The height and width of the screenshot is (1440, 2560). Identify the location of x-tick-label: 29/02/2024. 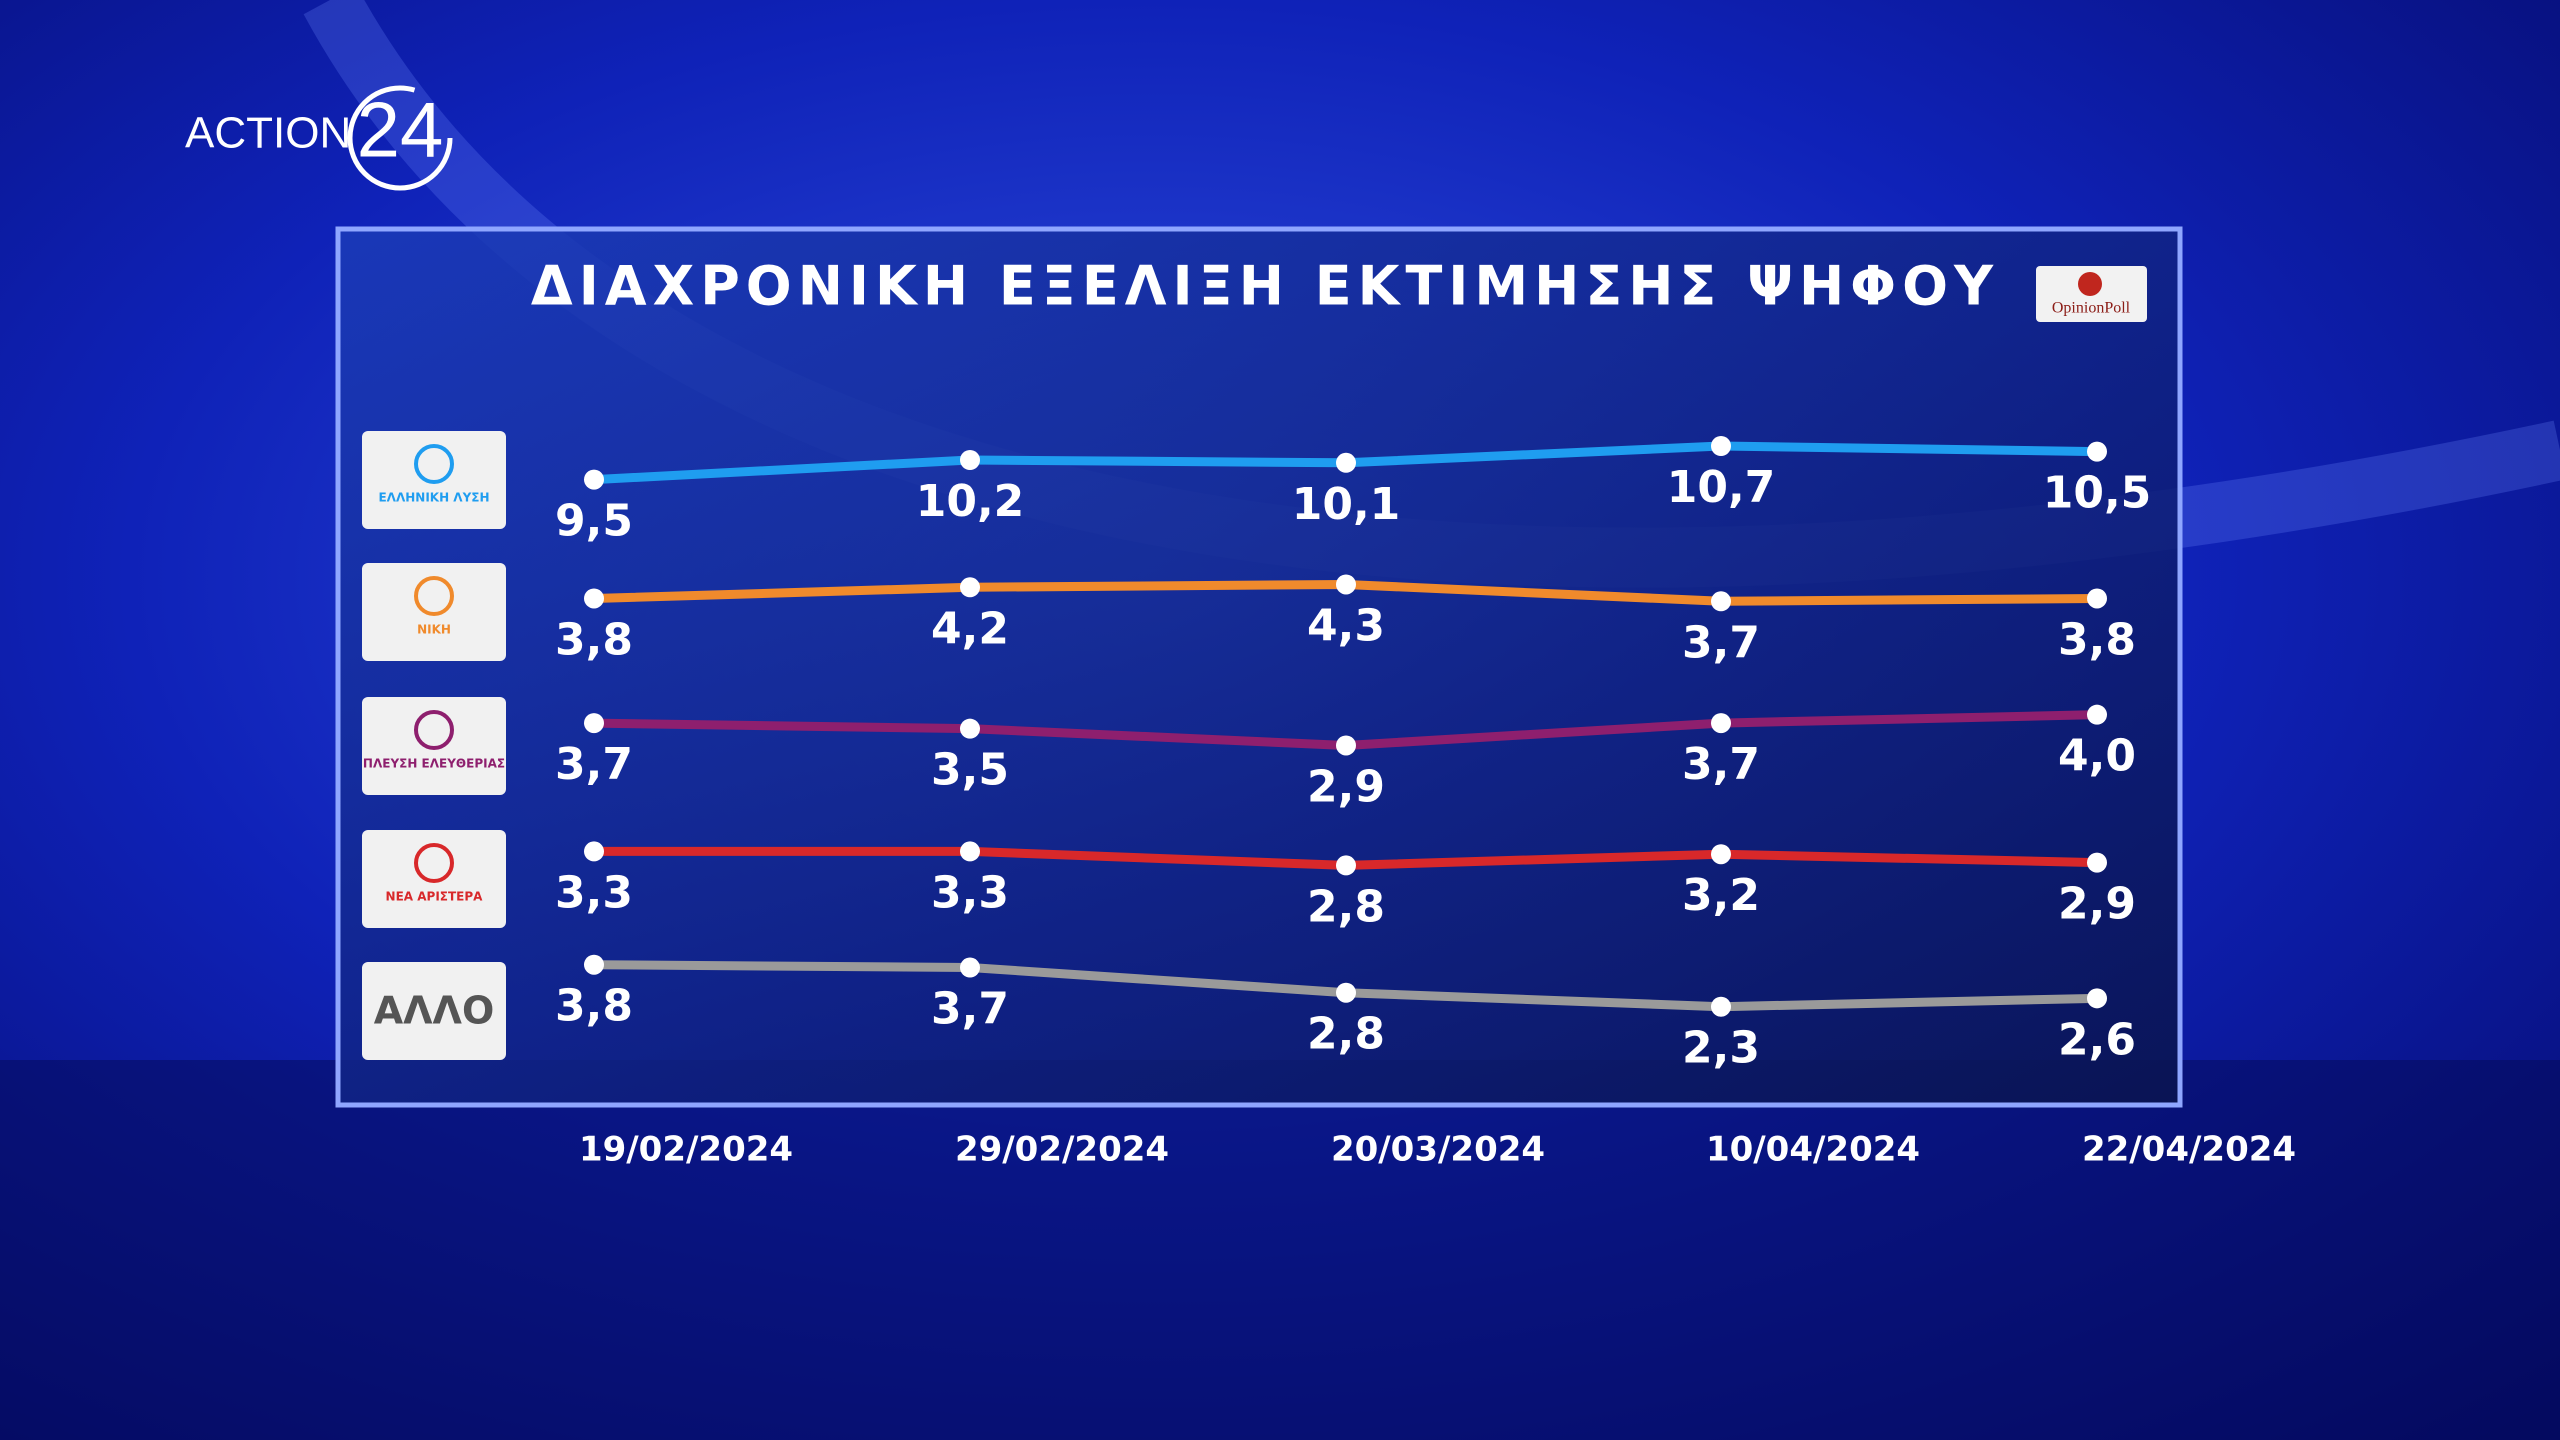
(1062, 1150).